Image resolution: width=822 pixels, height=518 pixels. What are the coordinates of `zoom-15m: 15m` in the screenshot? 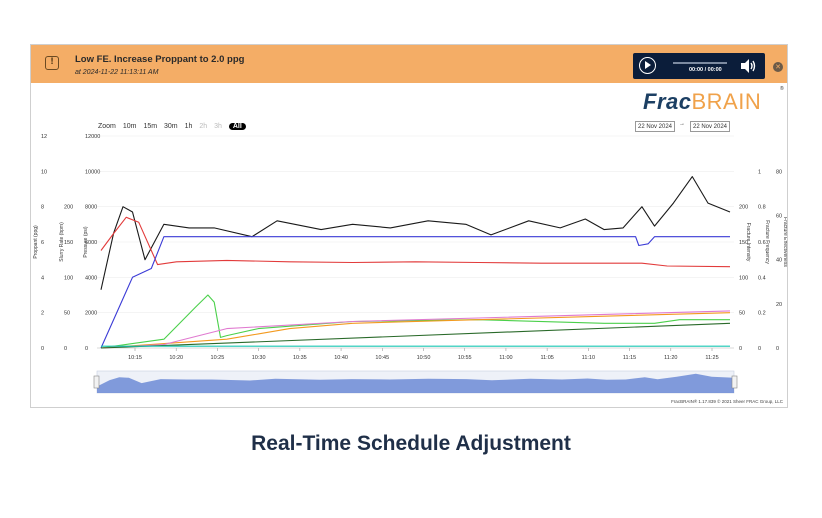 It's located at (150, 126).